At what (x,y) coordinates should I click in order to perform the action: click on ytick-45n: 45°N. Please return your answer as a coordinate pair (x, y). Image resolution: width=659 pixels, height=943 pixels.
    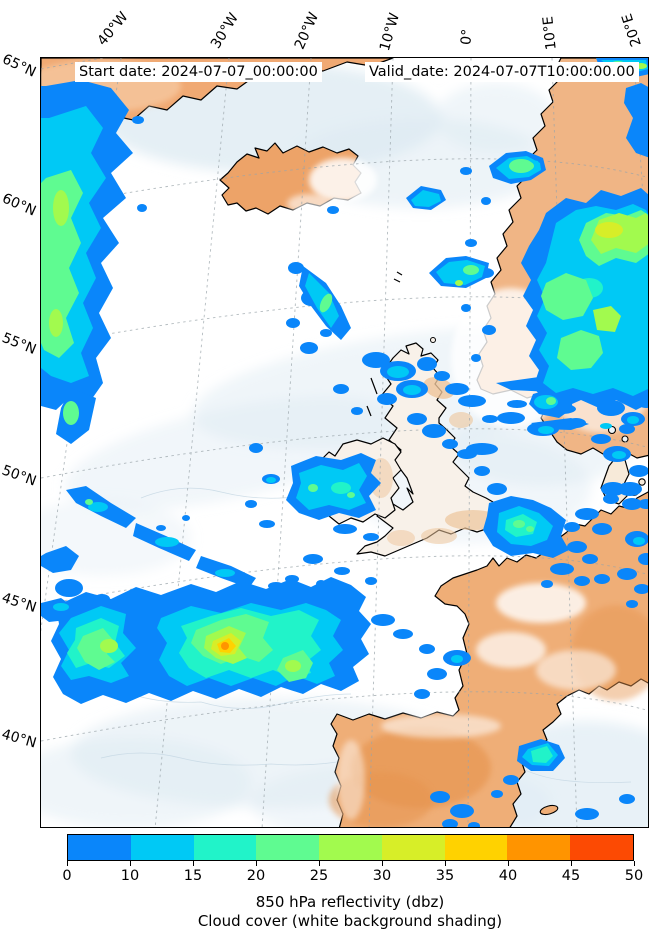
    Looking at the image, I should click on (19, 603).